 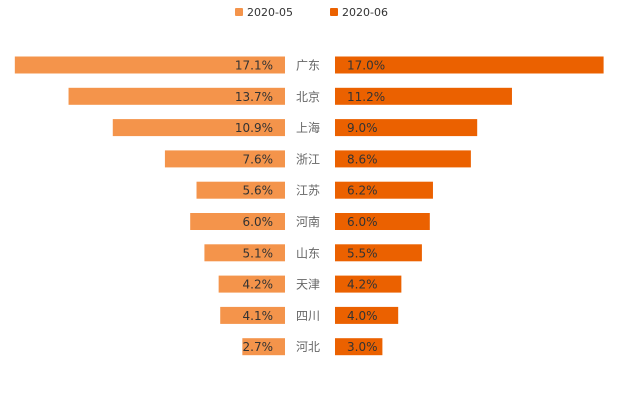 What do you see at coordinates (362, 222) in the screenshot?
I see `data-label-2020-06: 6.0%` at bounding box center [362, 222].